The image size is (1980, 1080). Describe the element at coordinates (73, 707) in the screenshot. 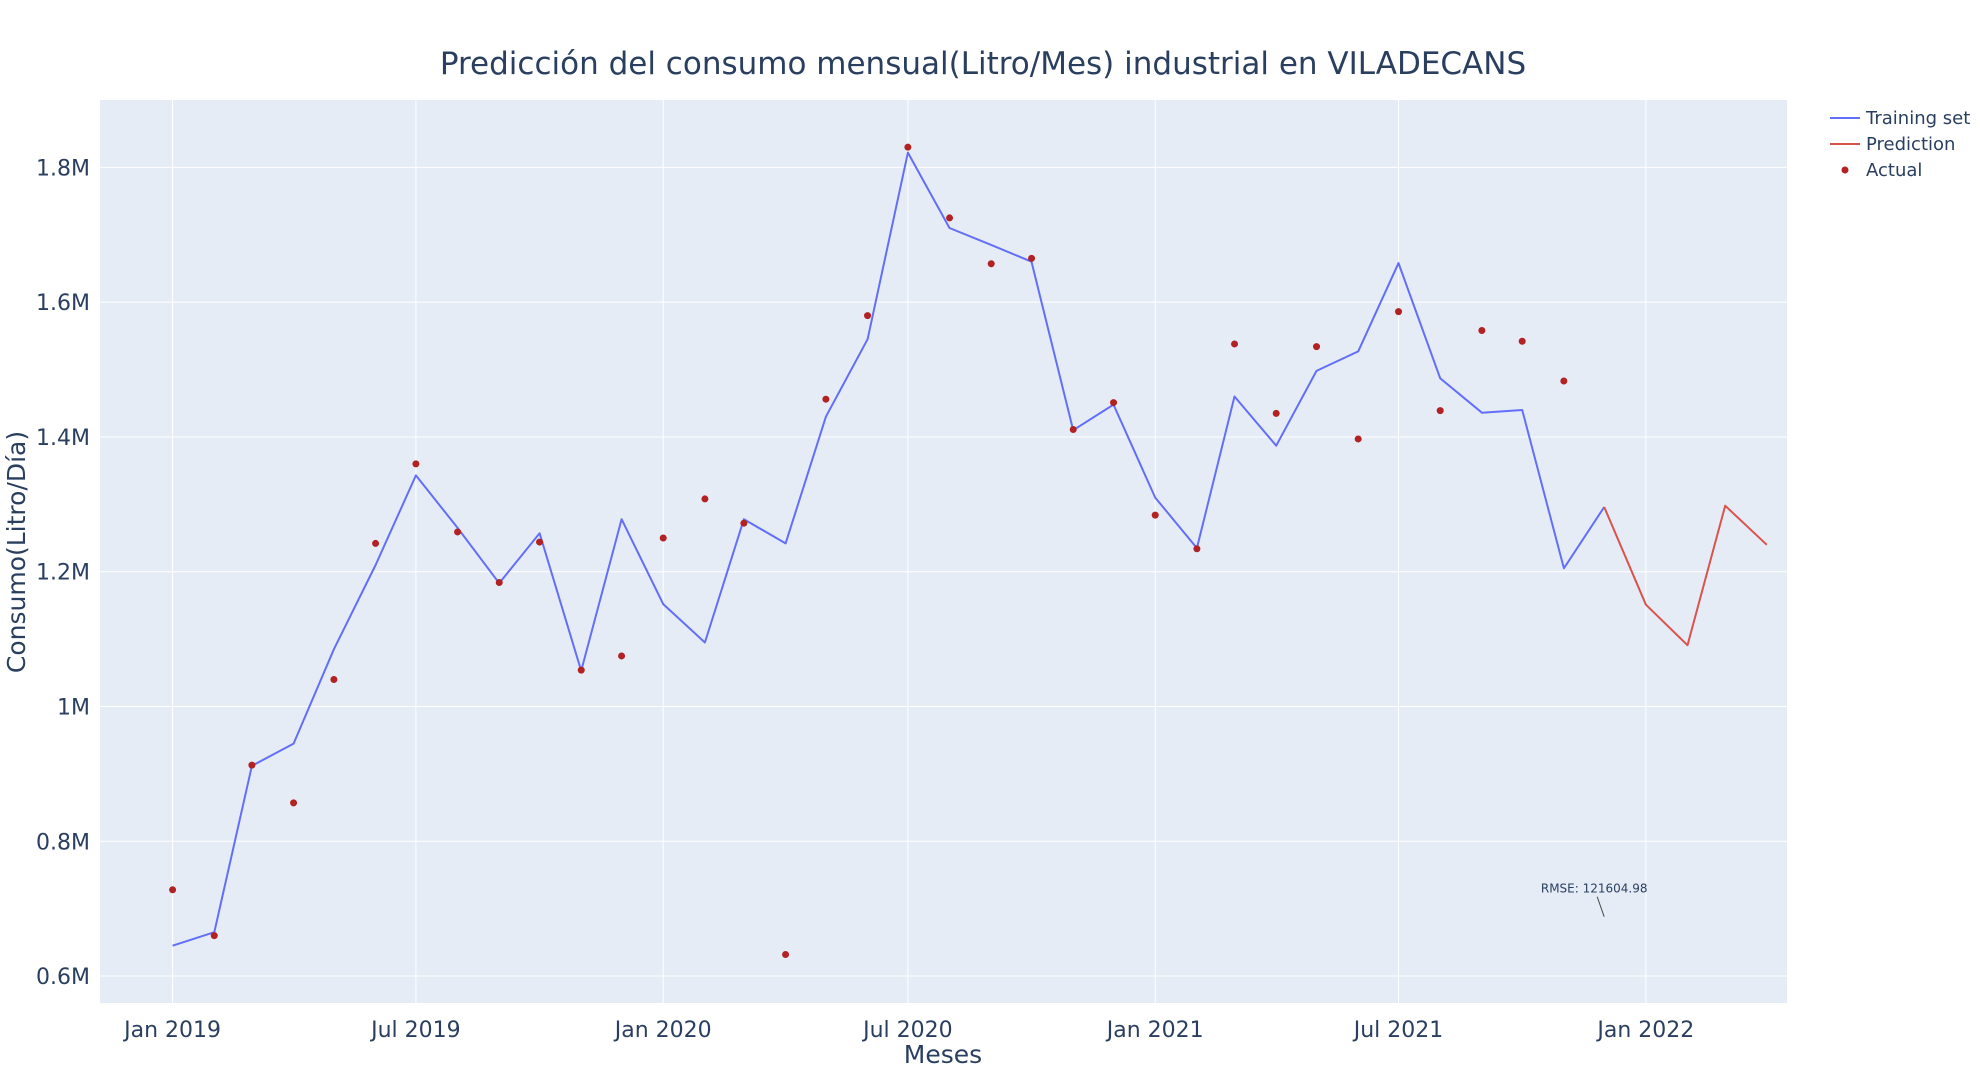

I see `y-tick-label: 1M` at that location.